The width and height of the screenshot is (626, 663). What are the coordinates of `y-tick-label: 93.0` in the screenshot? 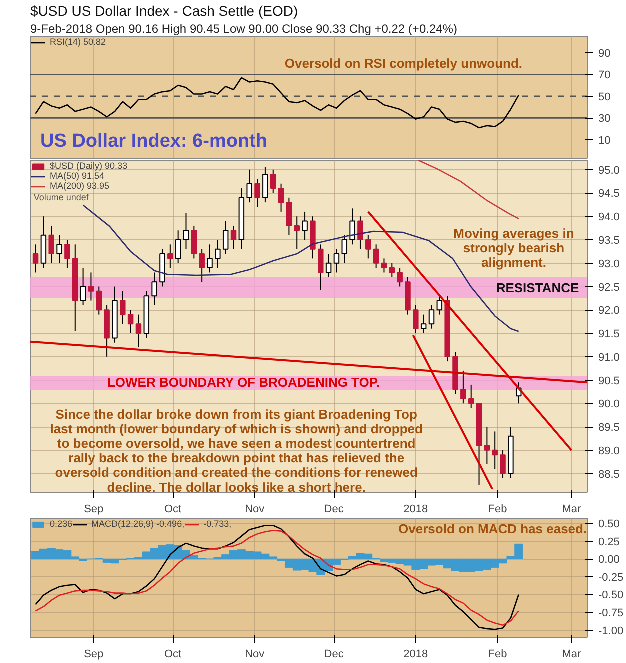 It's located at (609, 264).